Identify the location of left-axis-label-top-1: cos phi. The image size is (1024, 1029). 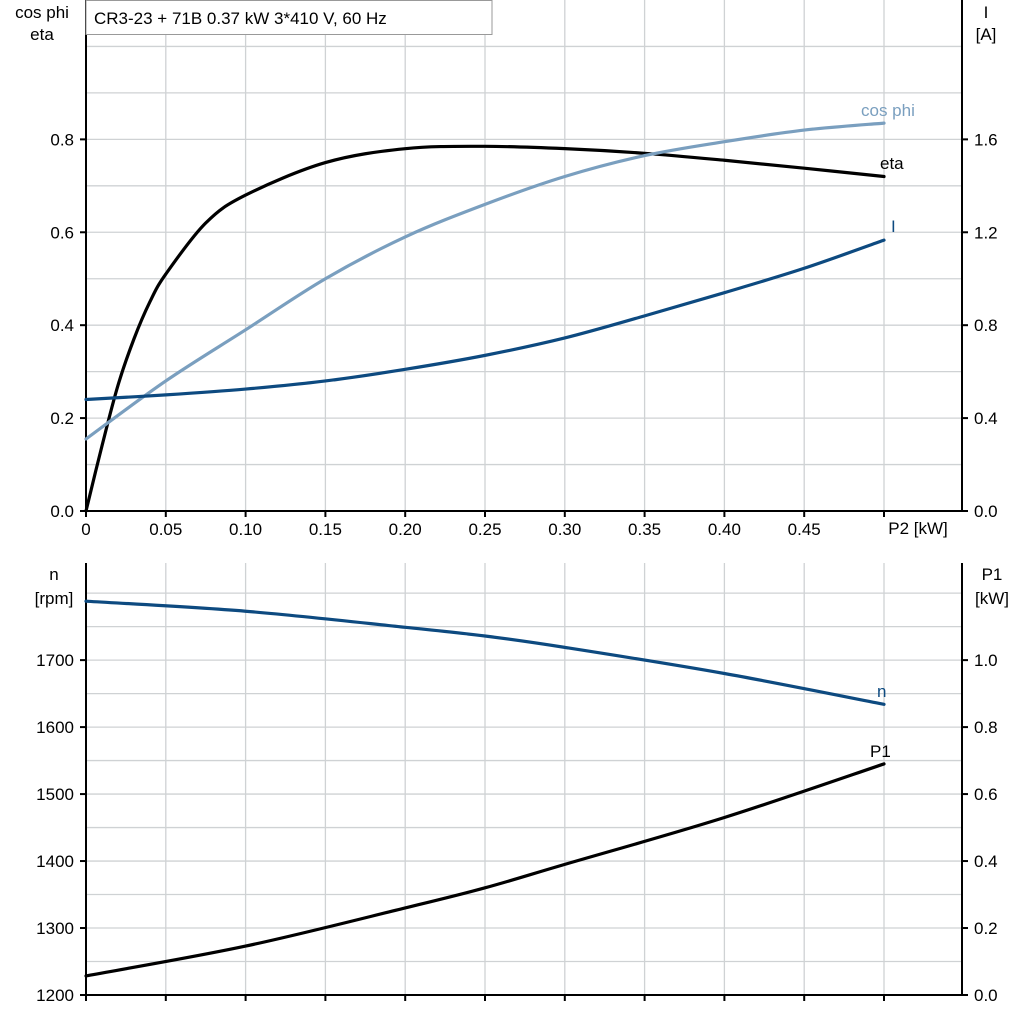
(42, 12).